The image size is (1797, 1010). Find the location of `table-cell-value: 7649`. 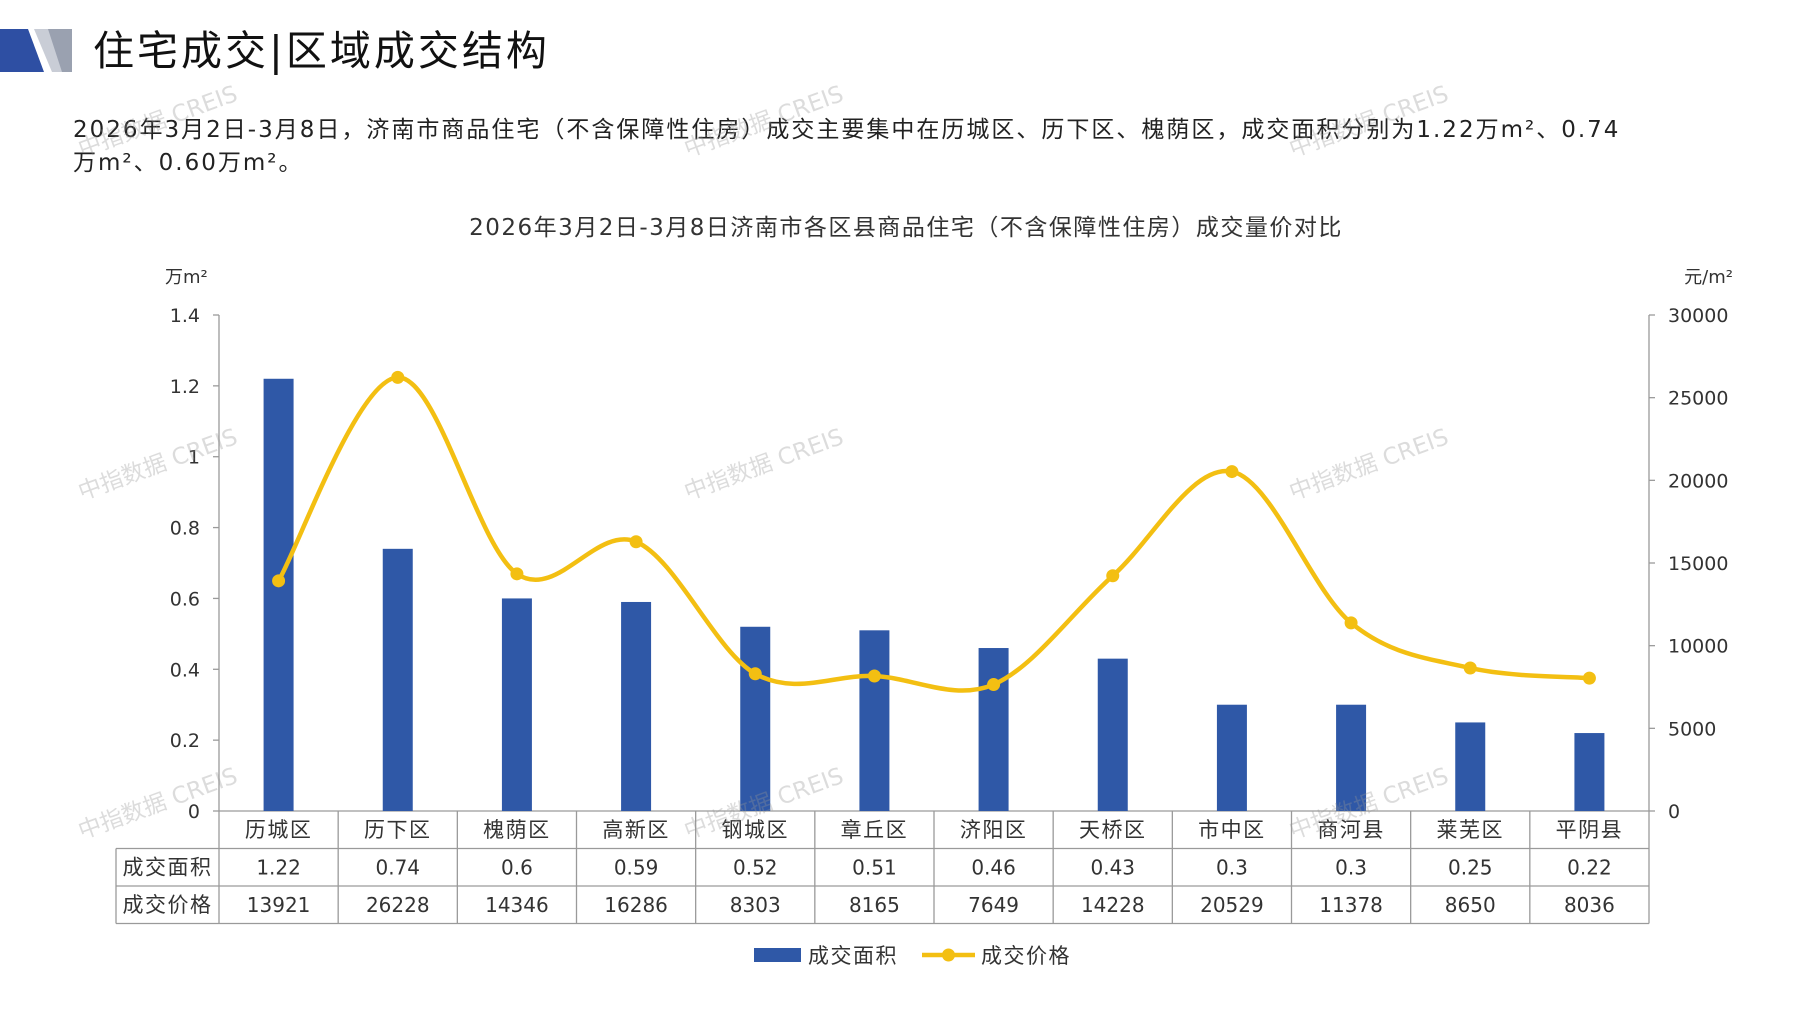

table-cell-value: 7649 is located at coordinates (993, 905).